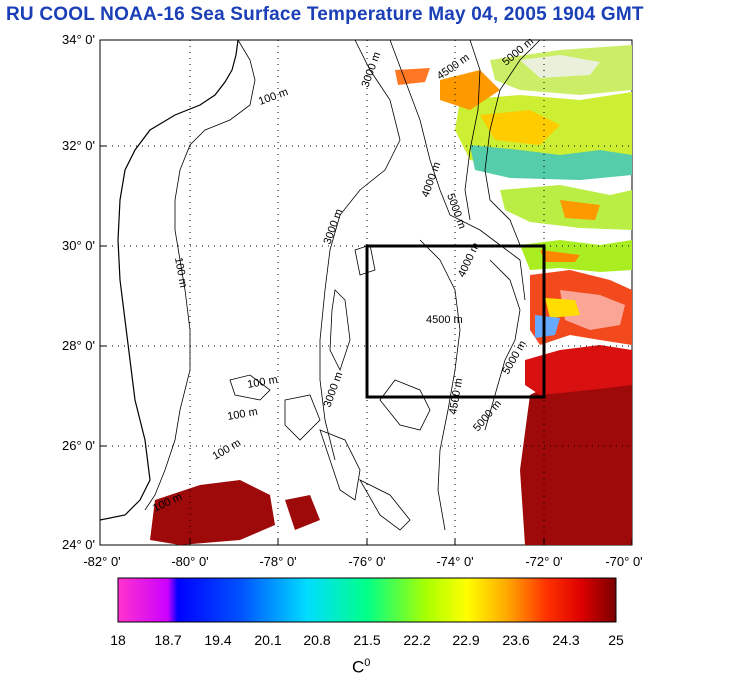 The height and width of the screenshot is (680, 734). Describe the element at coordinates (218, 640) in the screenshot. I see `cb-tick-19-4: 19.4` at that location.